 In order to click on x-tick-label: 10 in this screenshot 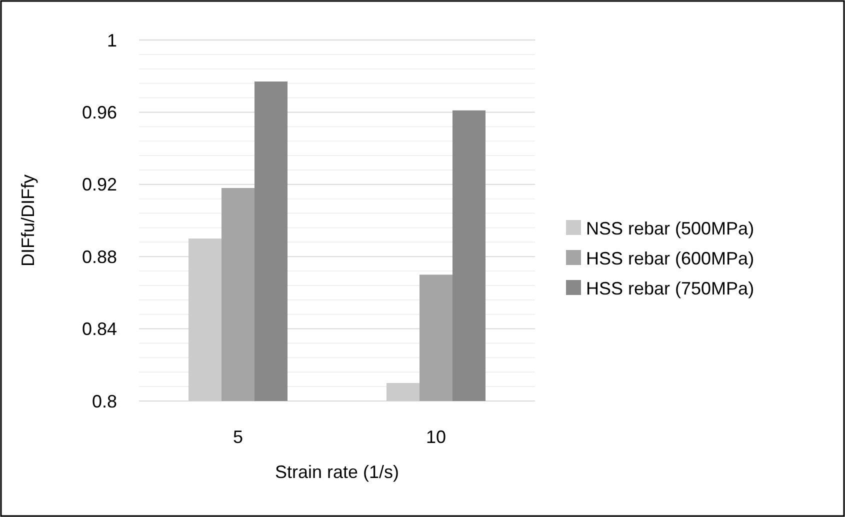, I will do `click(436, 437)`.